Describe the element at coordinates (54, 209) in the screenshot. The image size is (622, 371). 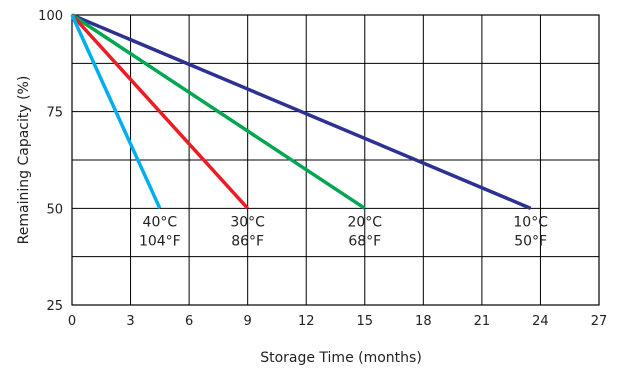
I see `y-tick-label: 50` at that location.